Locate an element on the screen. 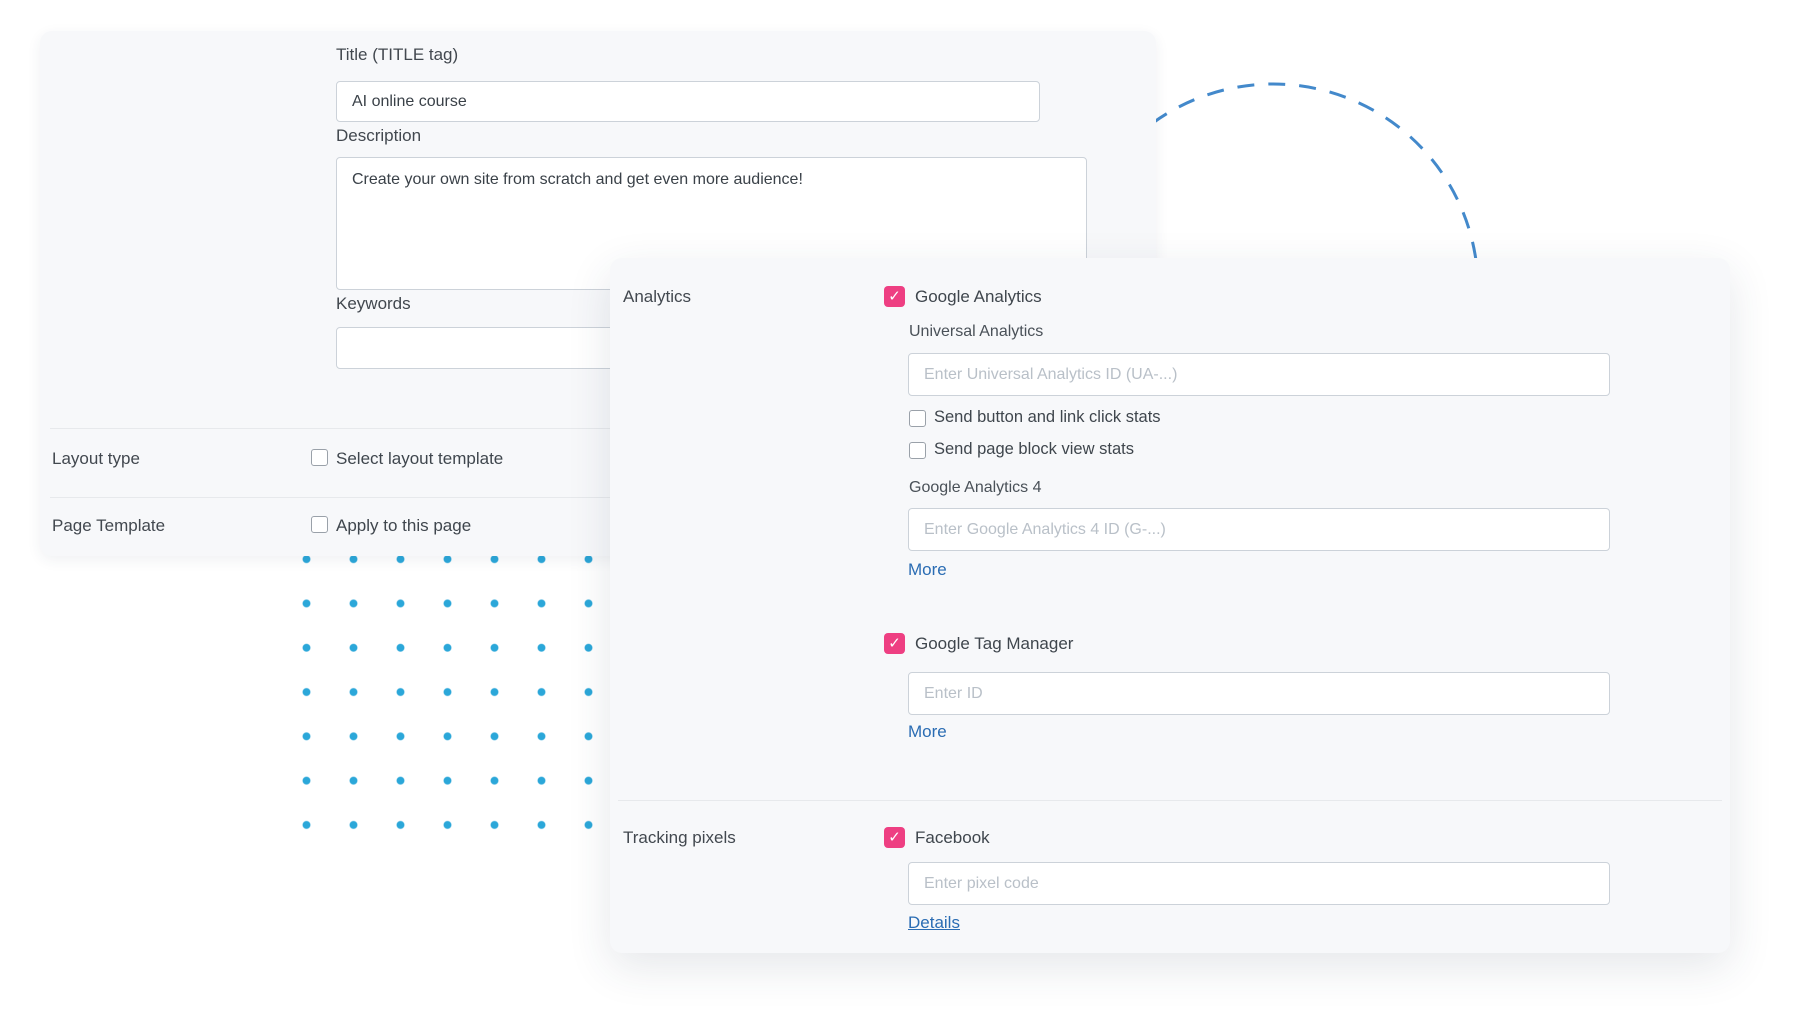  facebook-pixel-code-input is located at coordinates (1259, 883).